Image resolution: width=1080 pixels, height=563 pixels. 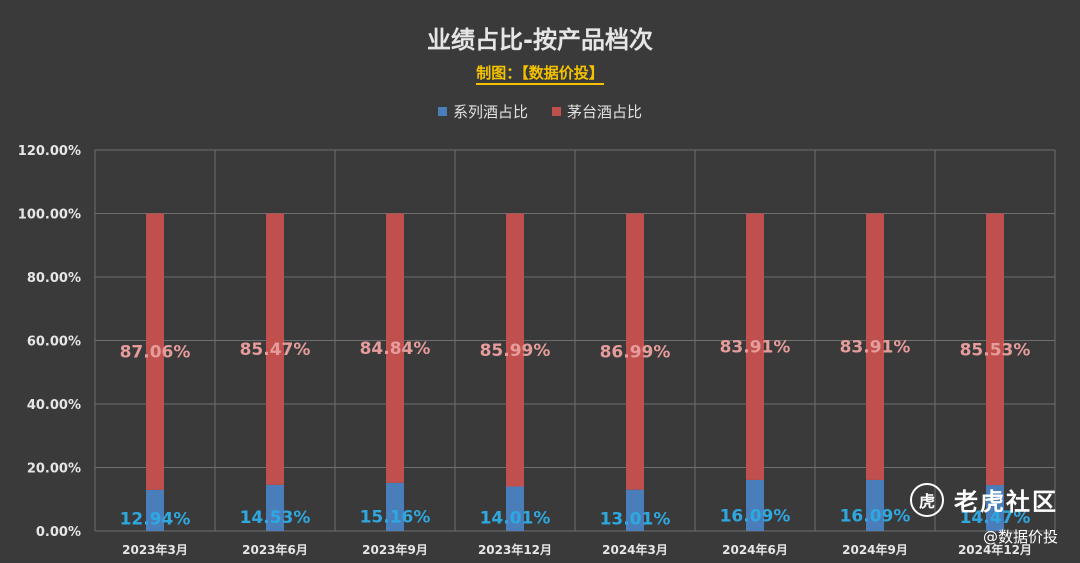 What do you see at coordinates (1020, 537) in the screenshot?
I see `watermark-handle: @数据价投` at bounding box center [1020, 537].